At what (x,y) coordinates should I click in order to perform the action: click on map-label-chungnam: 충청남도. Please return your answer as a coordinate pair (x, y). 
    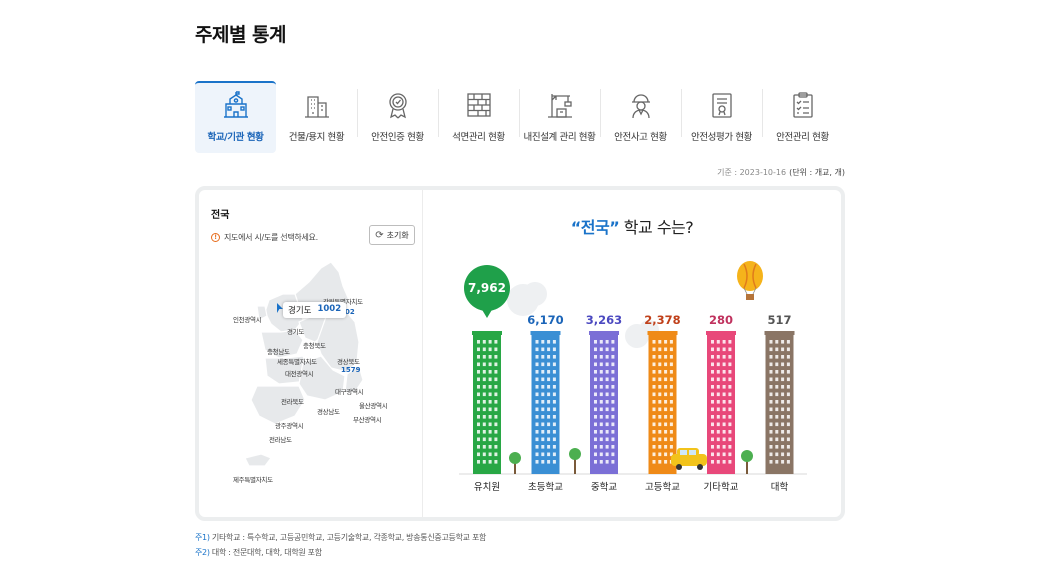
    Looking at the image, I should click on (278, 352).